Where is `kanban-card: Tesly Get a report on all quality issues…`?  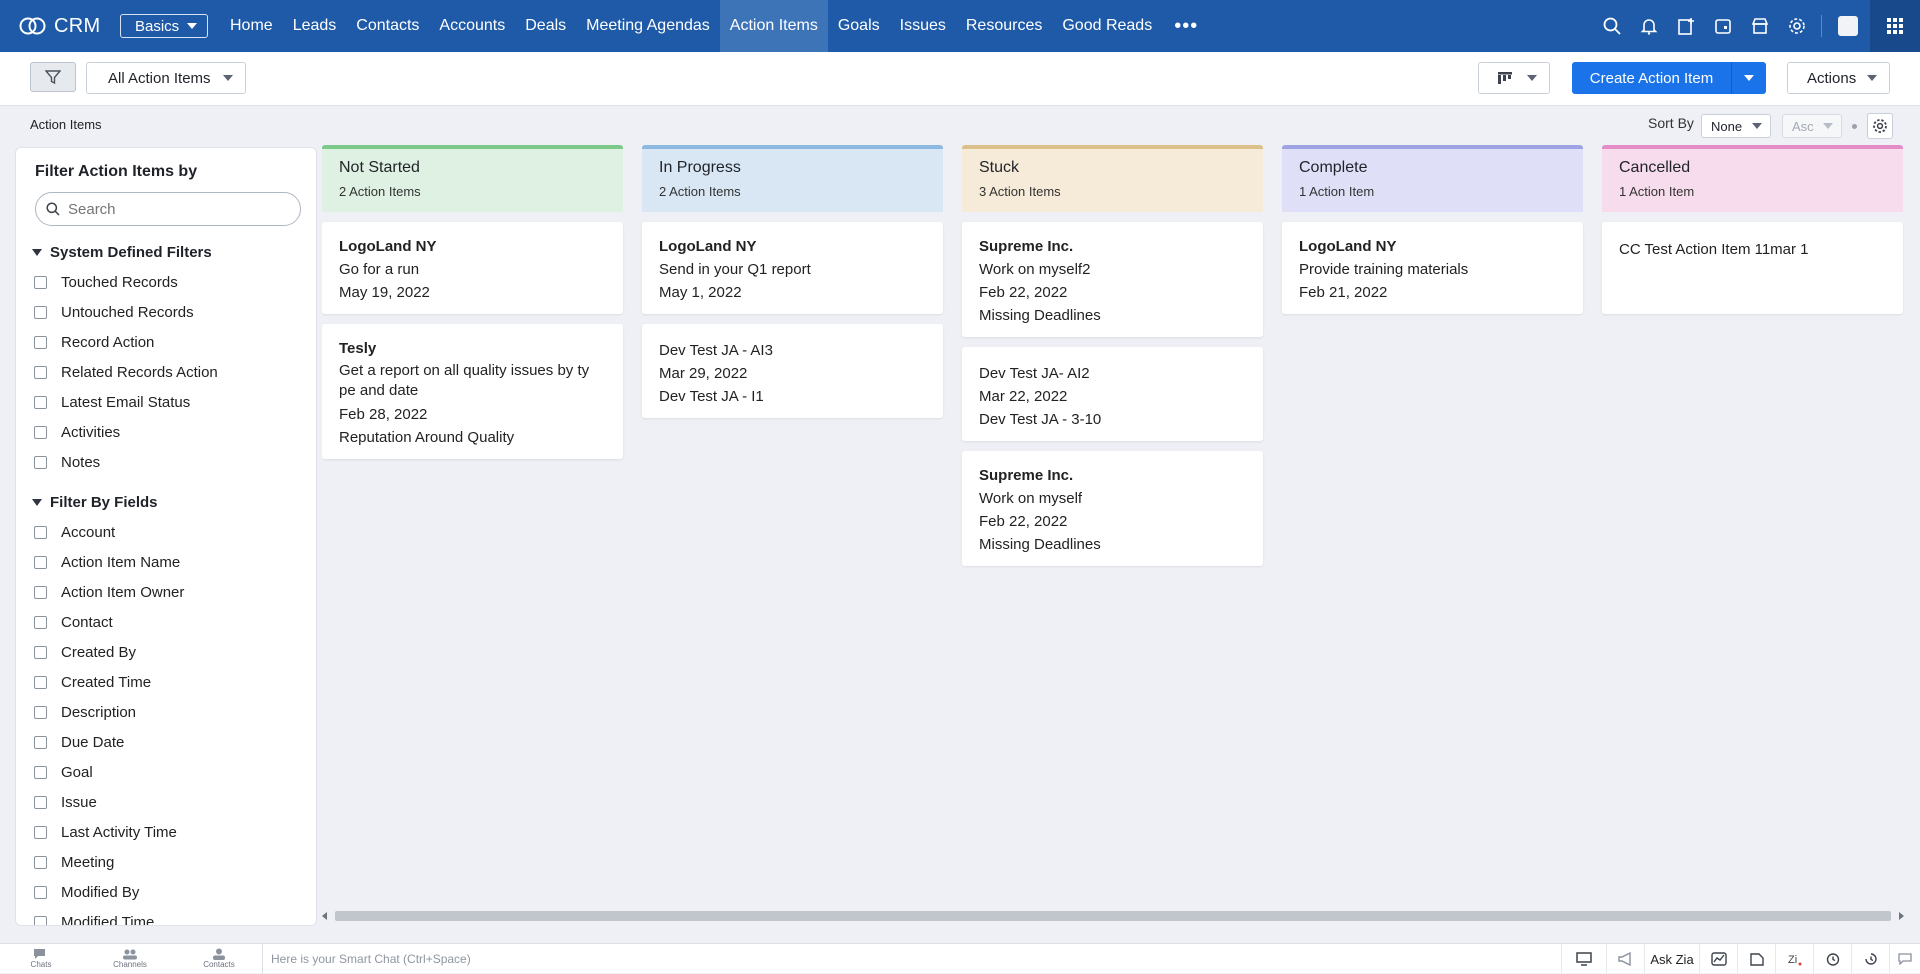
kanban-card: Tesly Get a report on all quality issues… is located at coordinates (472, 391).